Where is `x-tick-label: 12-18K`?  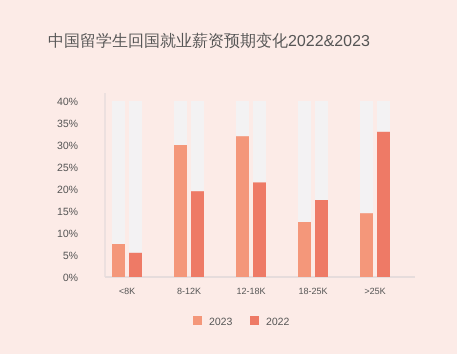
x-tick-label: 12-18K is located at coordinates (251, 291).